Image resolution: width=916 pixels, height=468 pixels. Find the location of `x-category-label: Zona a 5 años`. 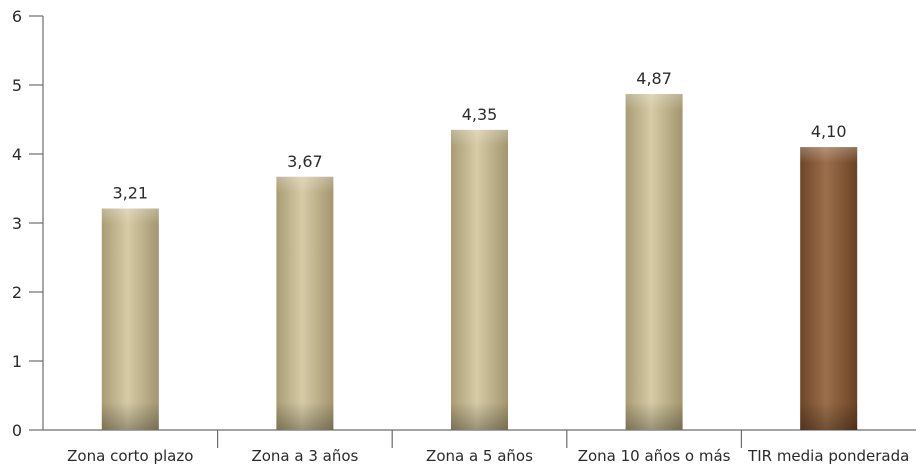

x-category-label: Zona a 5 años is located at coordinates (479, 456).